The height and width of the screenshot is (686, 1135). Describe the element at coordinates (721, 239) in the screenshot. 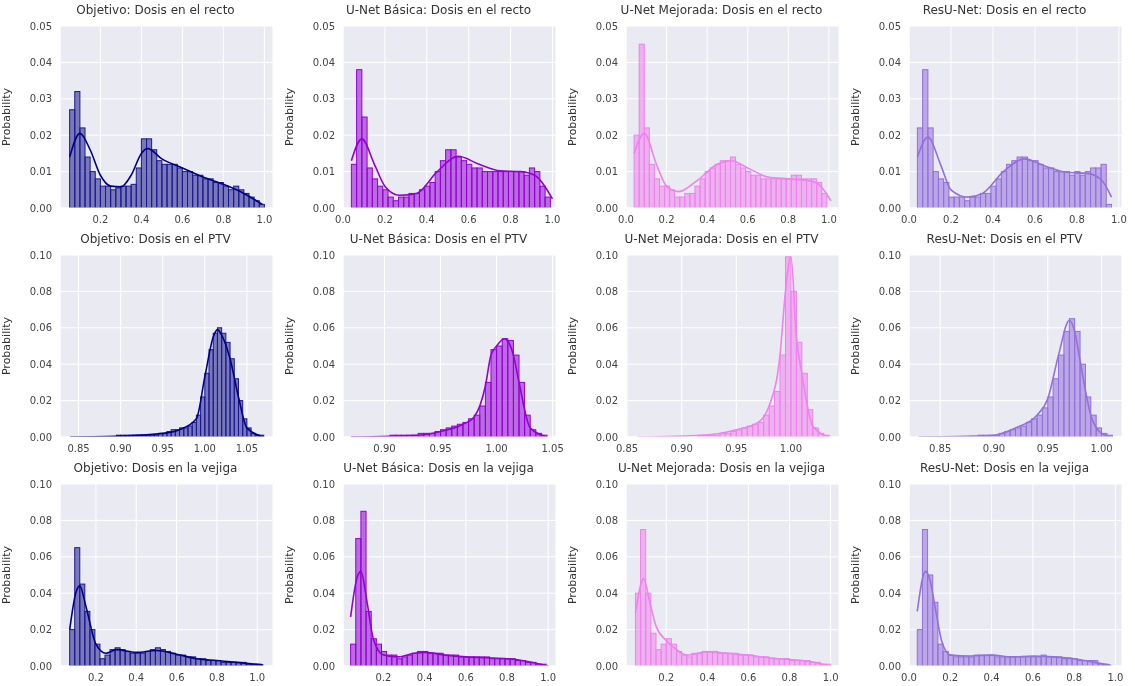

I see `chart-title: U-Net Mejorada: Dosis en el PTV` at that location.